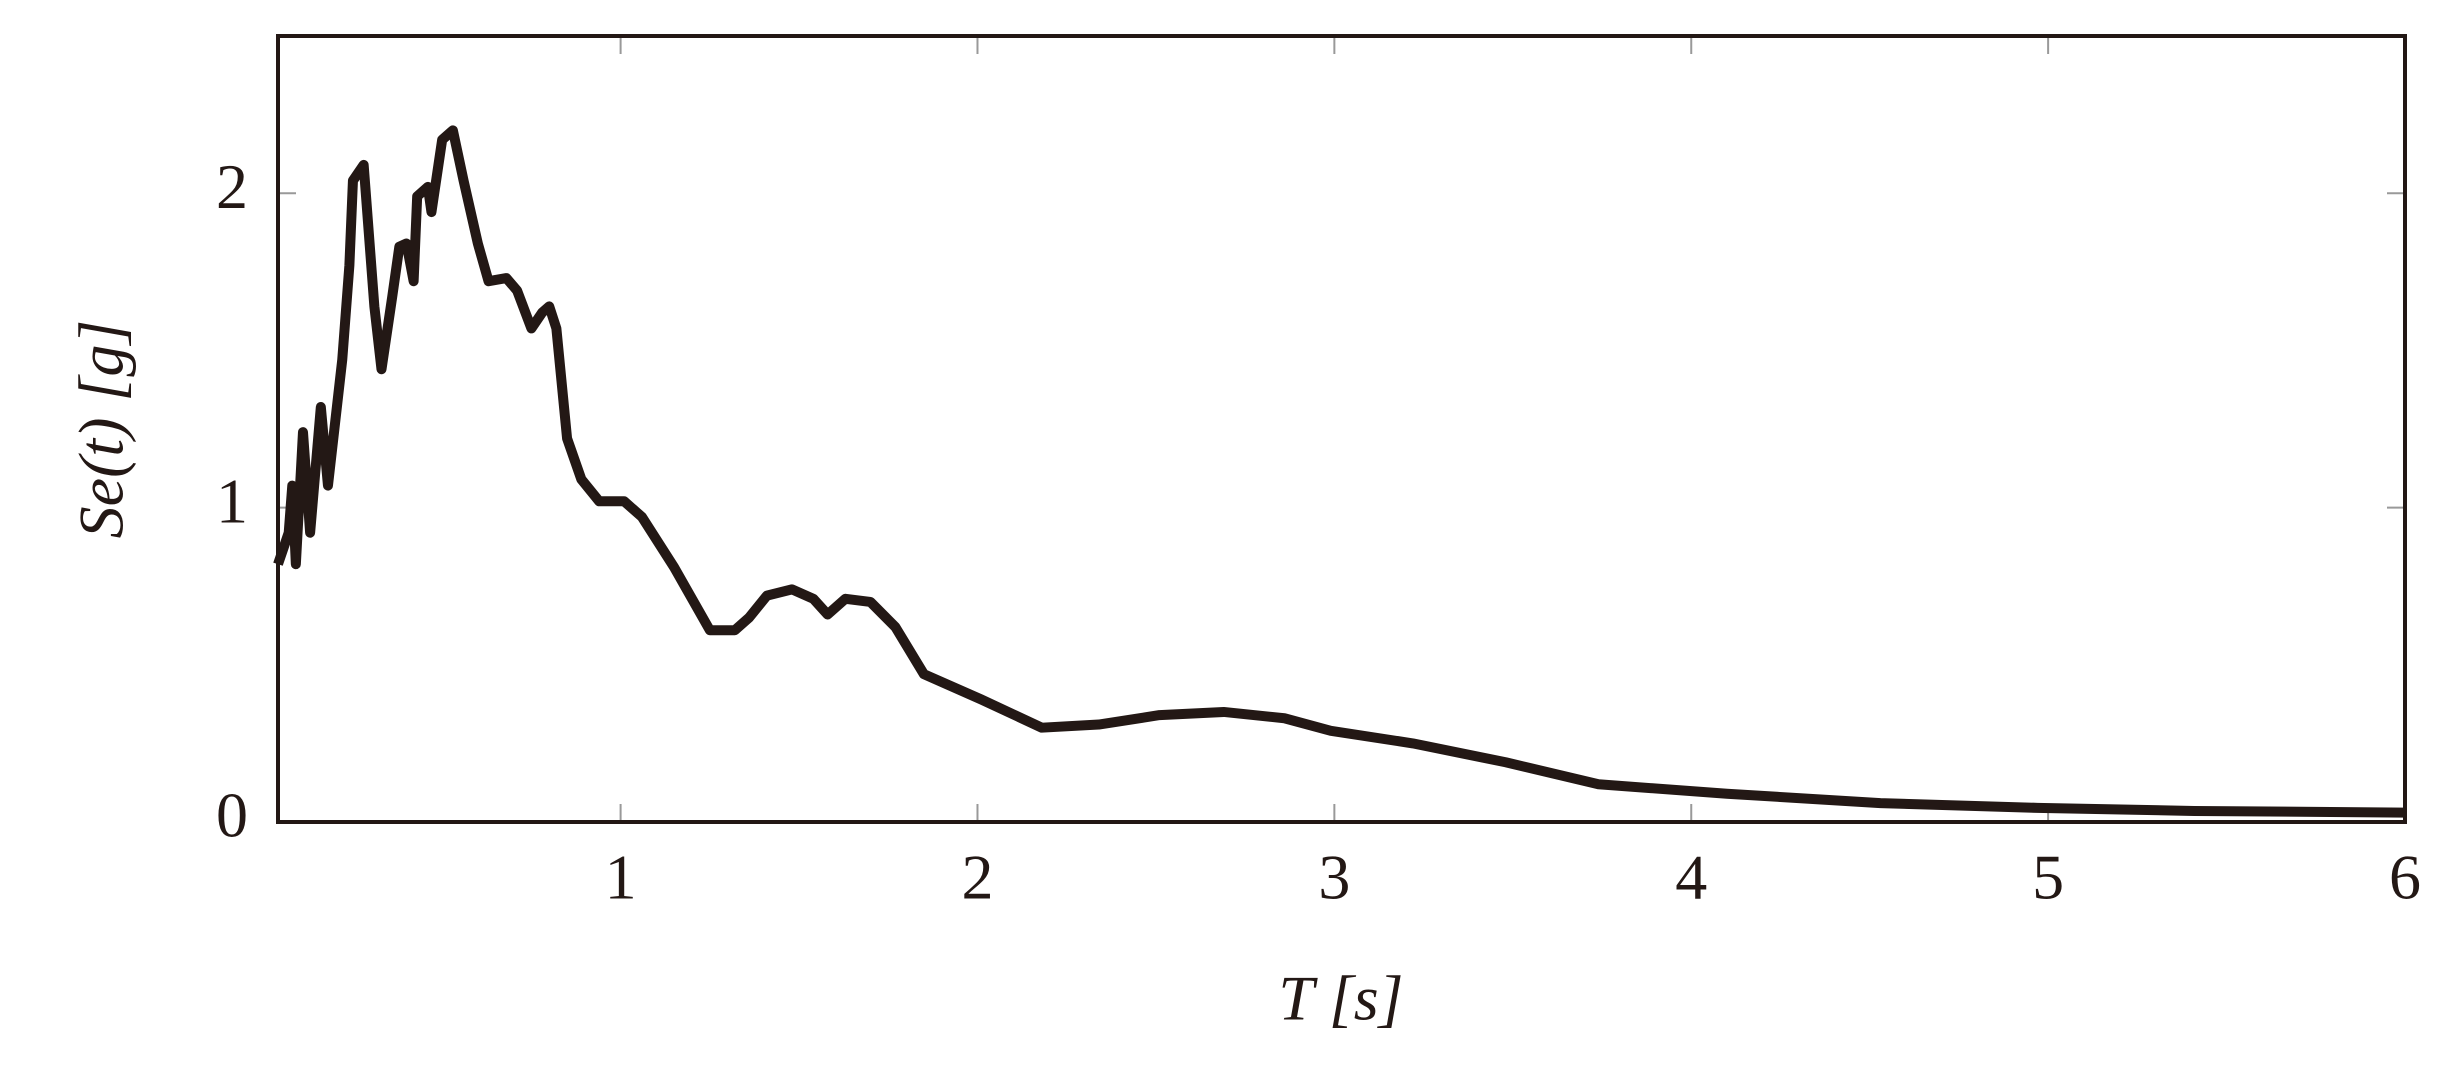 This screenshot has height=1085, width=2459. Describe the element at coordinates (232, 815) in the screenshot. I see `y-tick-label: 0` at that location.